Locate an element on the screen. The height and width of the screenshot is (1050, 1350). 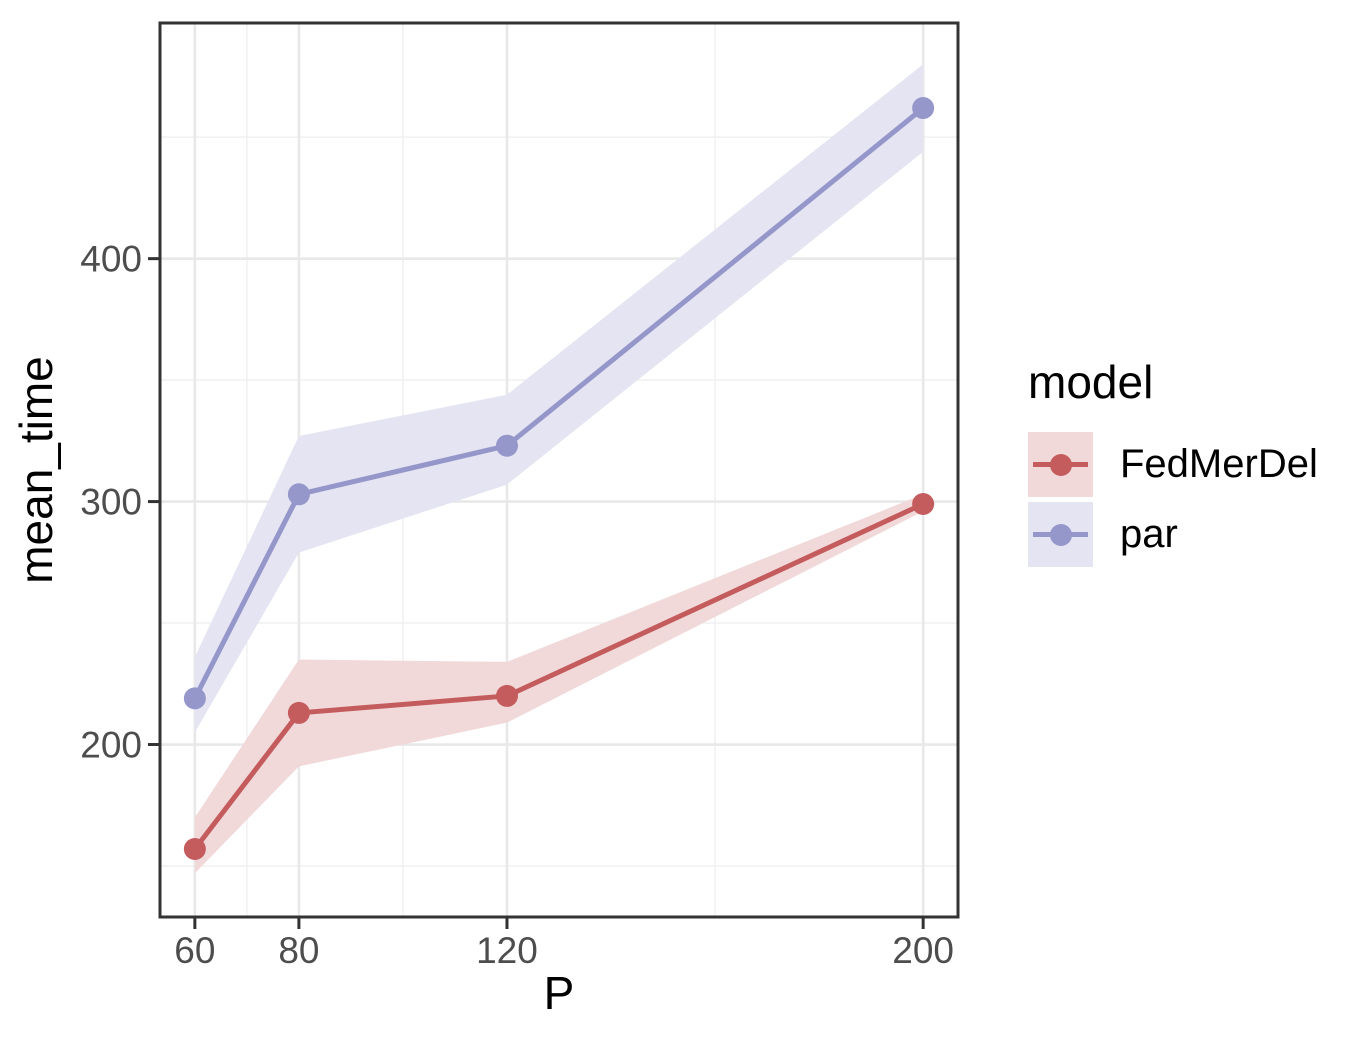
x-tick-label: 200 is located at coordinates (923, 950).